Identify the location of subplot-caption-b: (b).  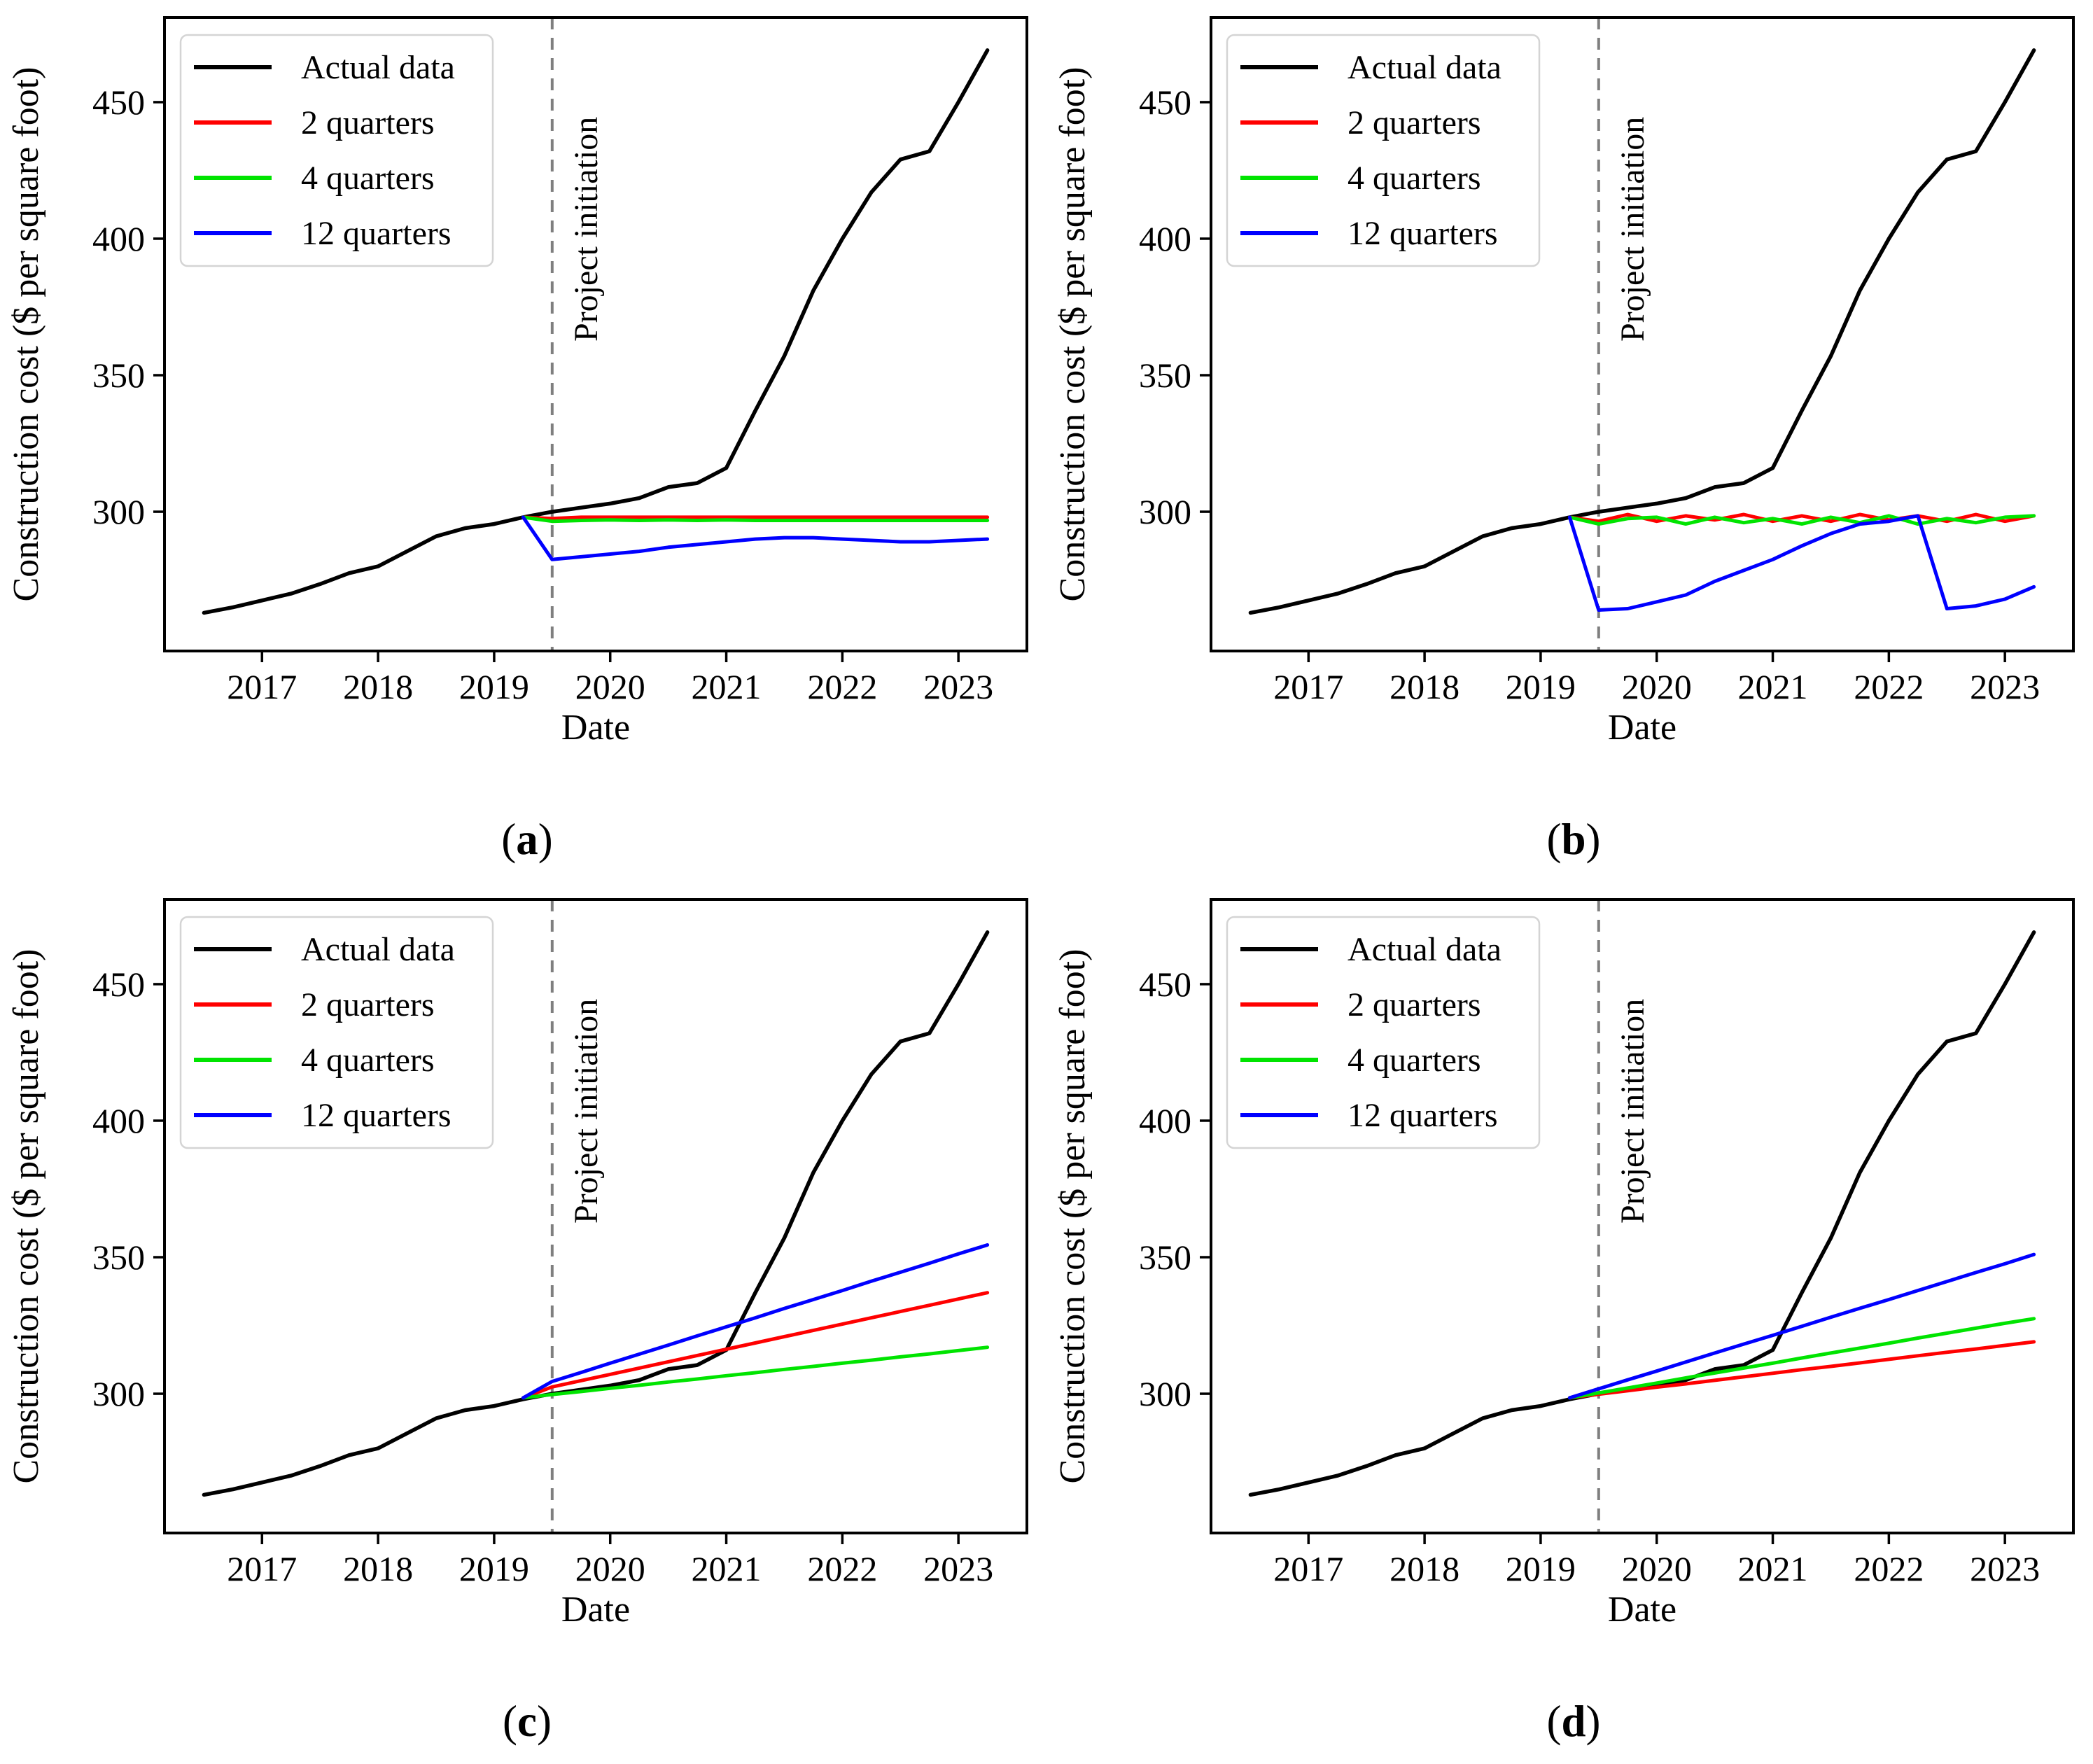
(1573, 839).